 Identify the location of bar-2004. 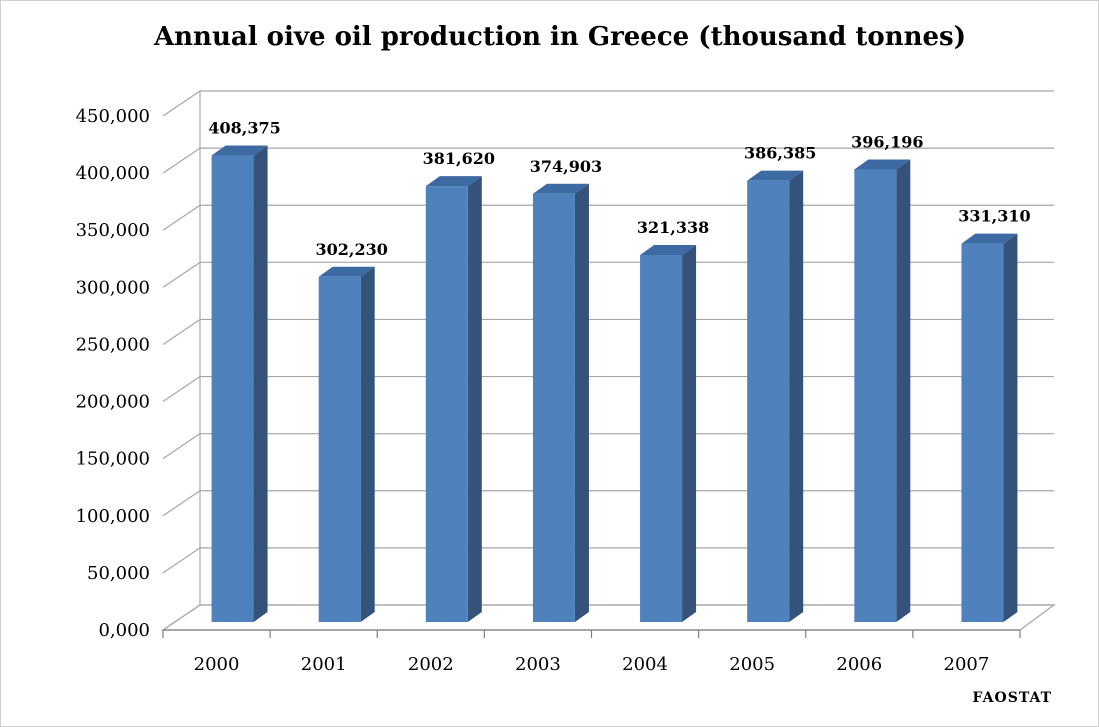
(668, 433).